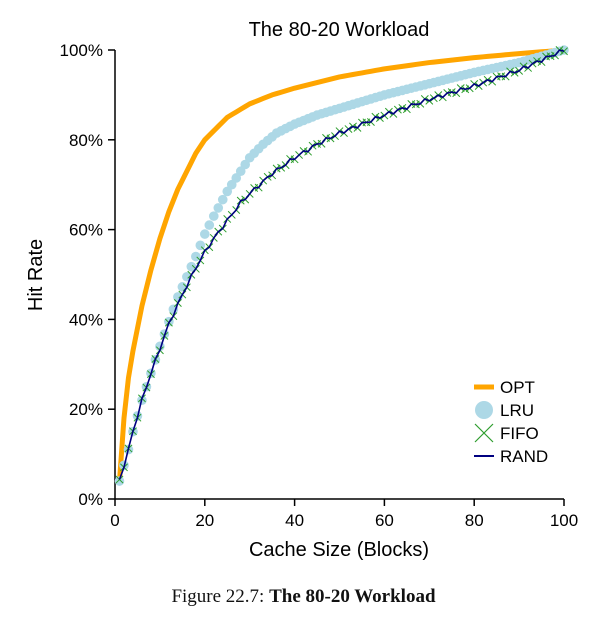 Image resolution: width=607 pixels, height=629 pixels. I want to click on legend-label: RAND, so click(524, 456).